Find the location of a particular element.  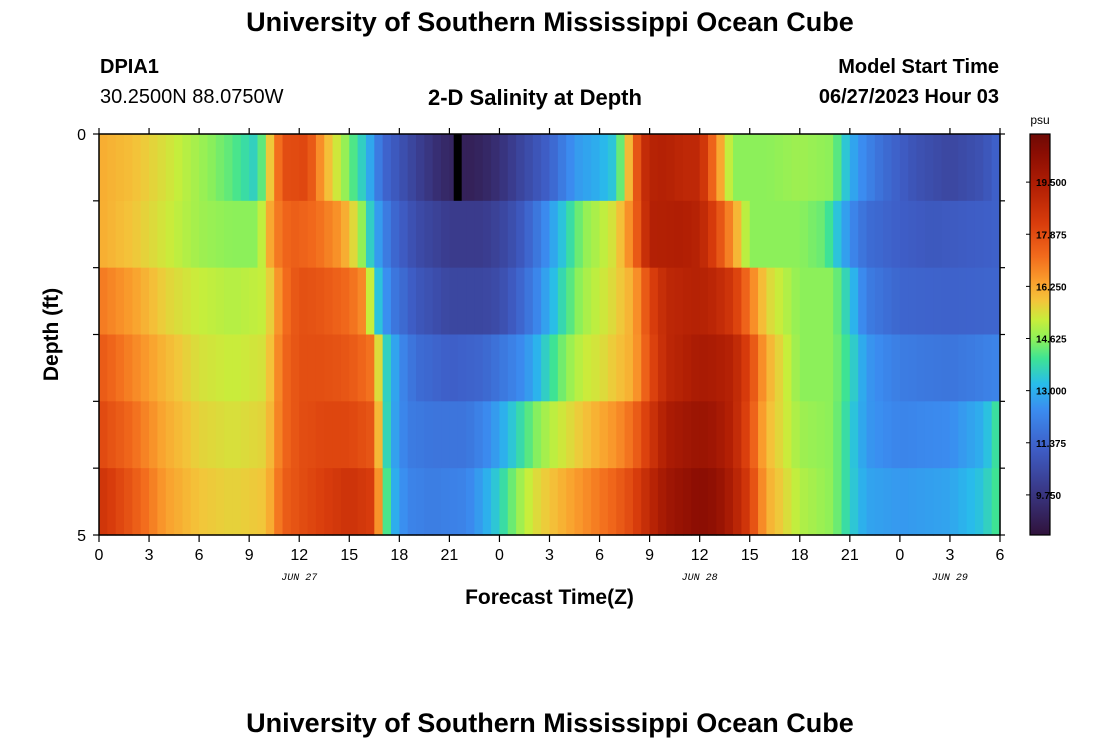

x-tick-label: 0 is located at coordinates (99, 555).